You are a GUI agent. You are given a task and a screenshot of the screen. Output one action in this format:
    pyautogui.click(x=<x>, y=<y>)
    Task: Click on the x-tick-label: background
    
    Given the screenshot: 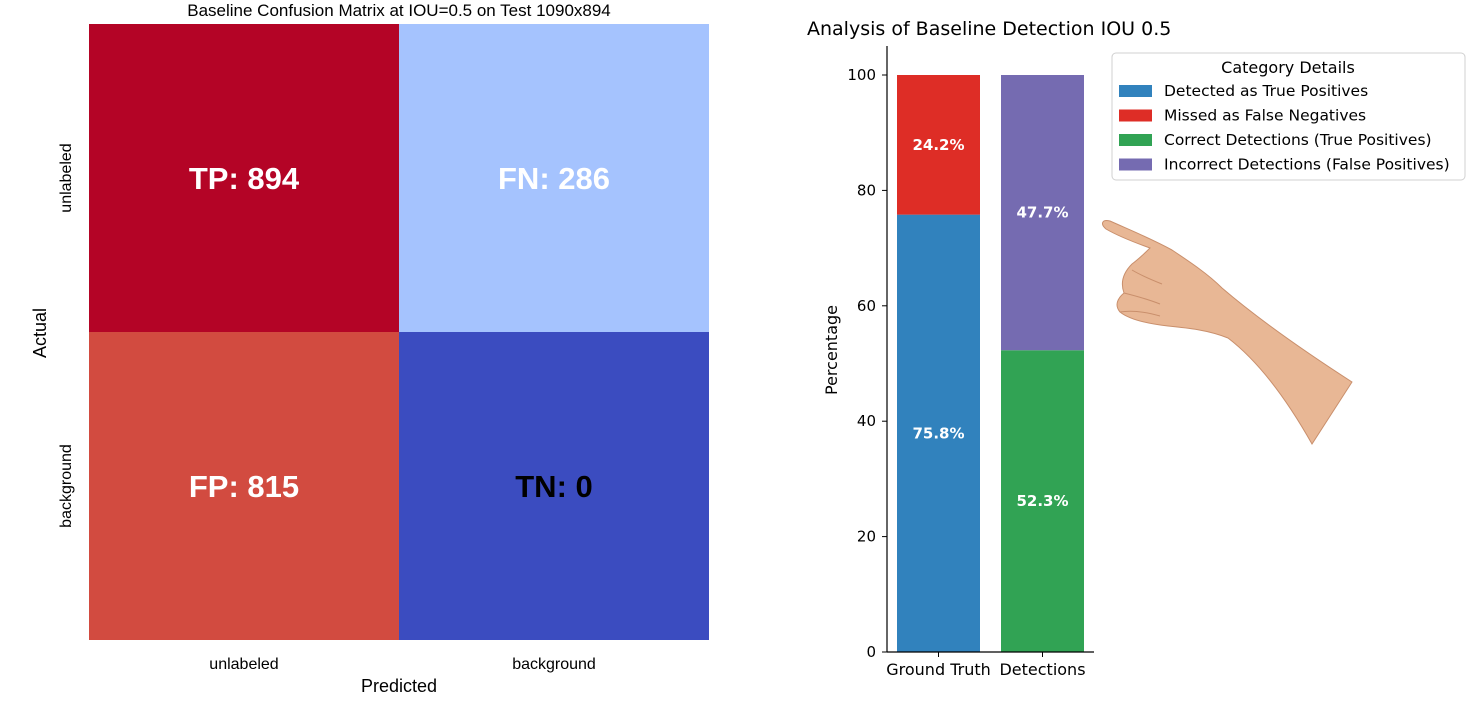 What is the action you would take?
    pyautogui.click(x=554, y=664)
    